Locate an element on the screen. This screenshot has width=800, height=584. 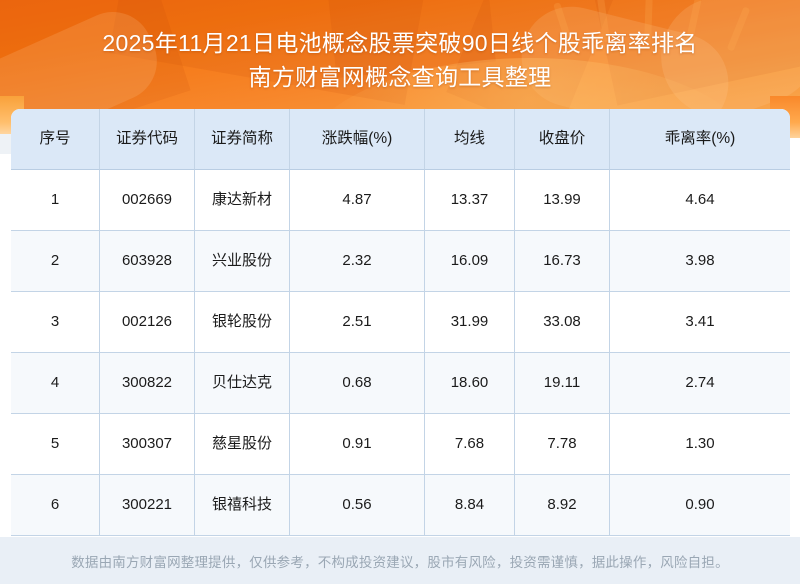
cell-shortname: 兴业股份 is located at coordinates (242, 261).